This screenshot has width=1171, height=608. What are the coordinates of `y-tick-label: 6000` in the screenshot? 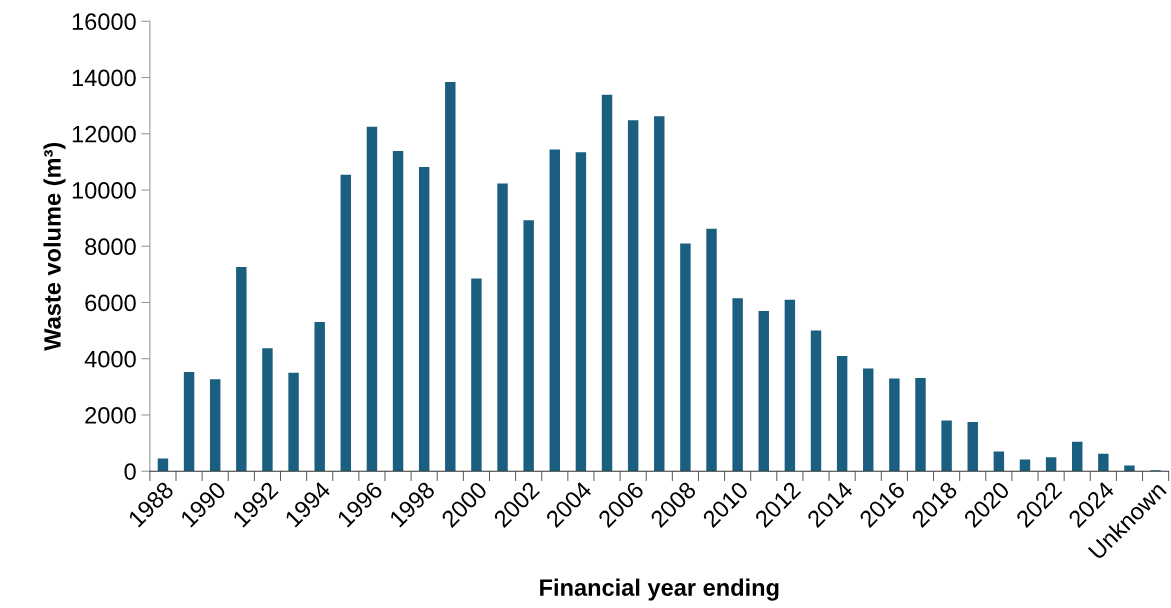 It's located at (110, 303).